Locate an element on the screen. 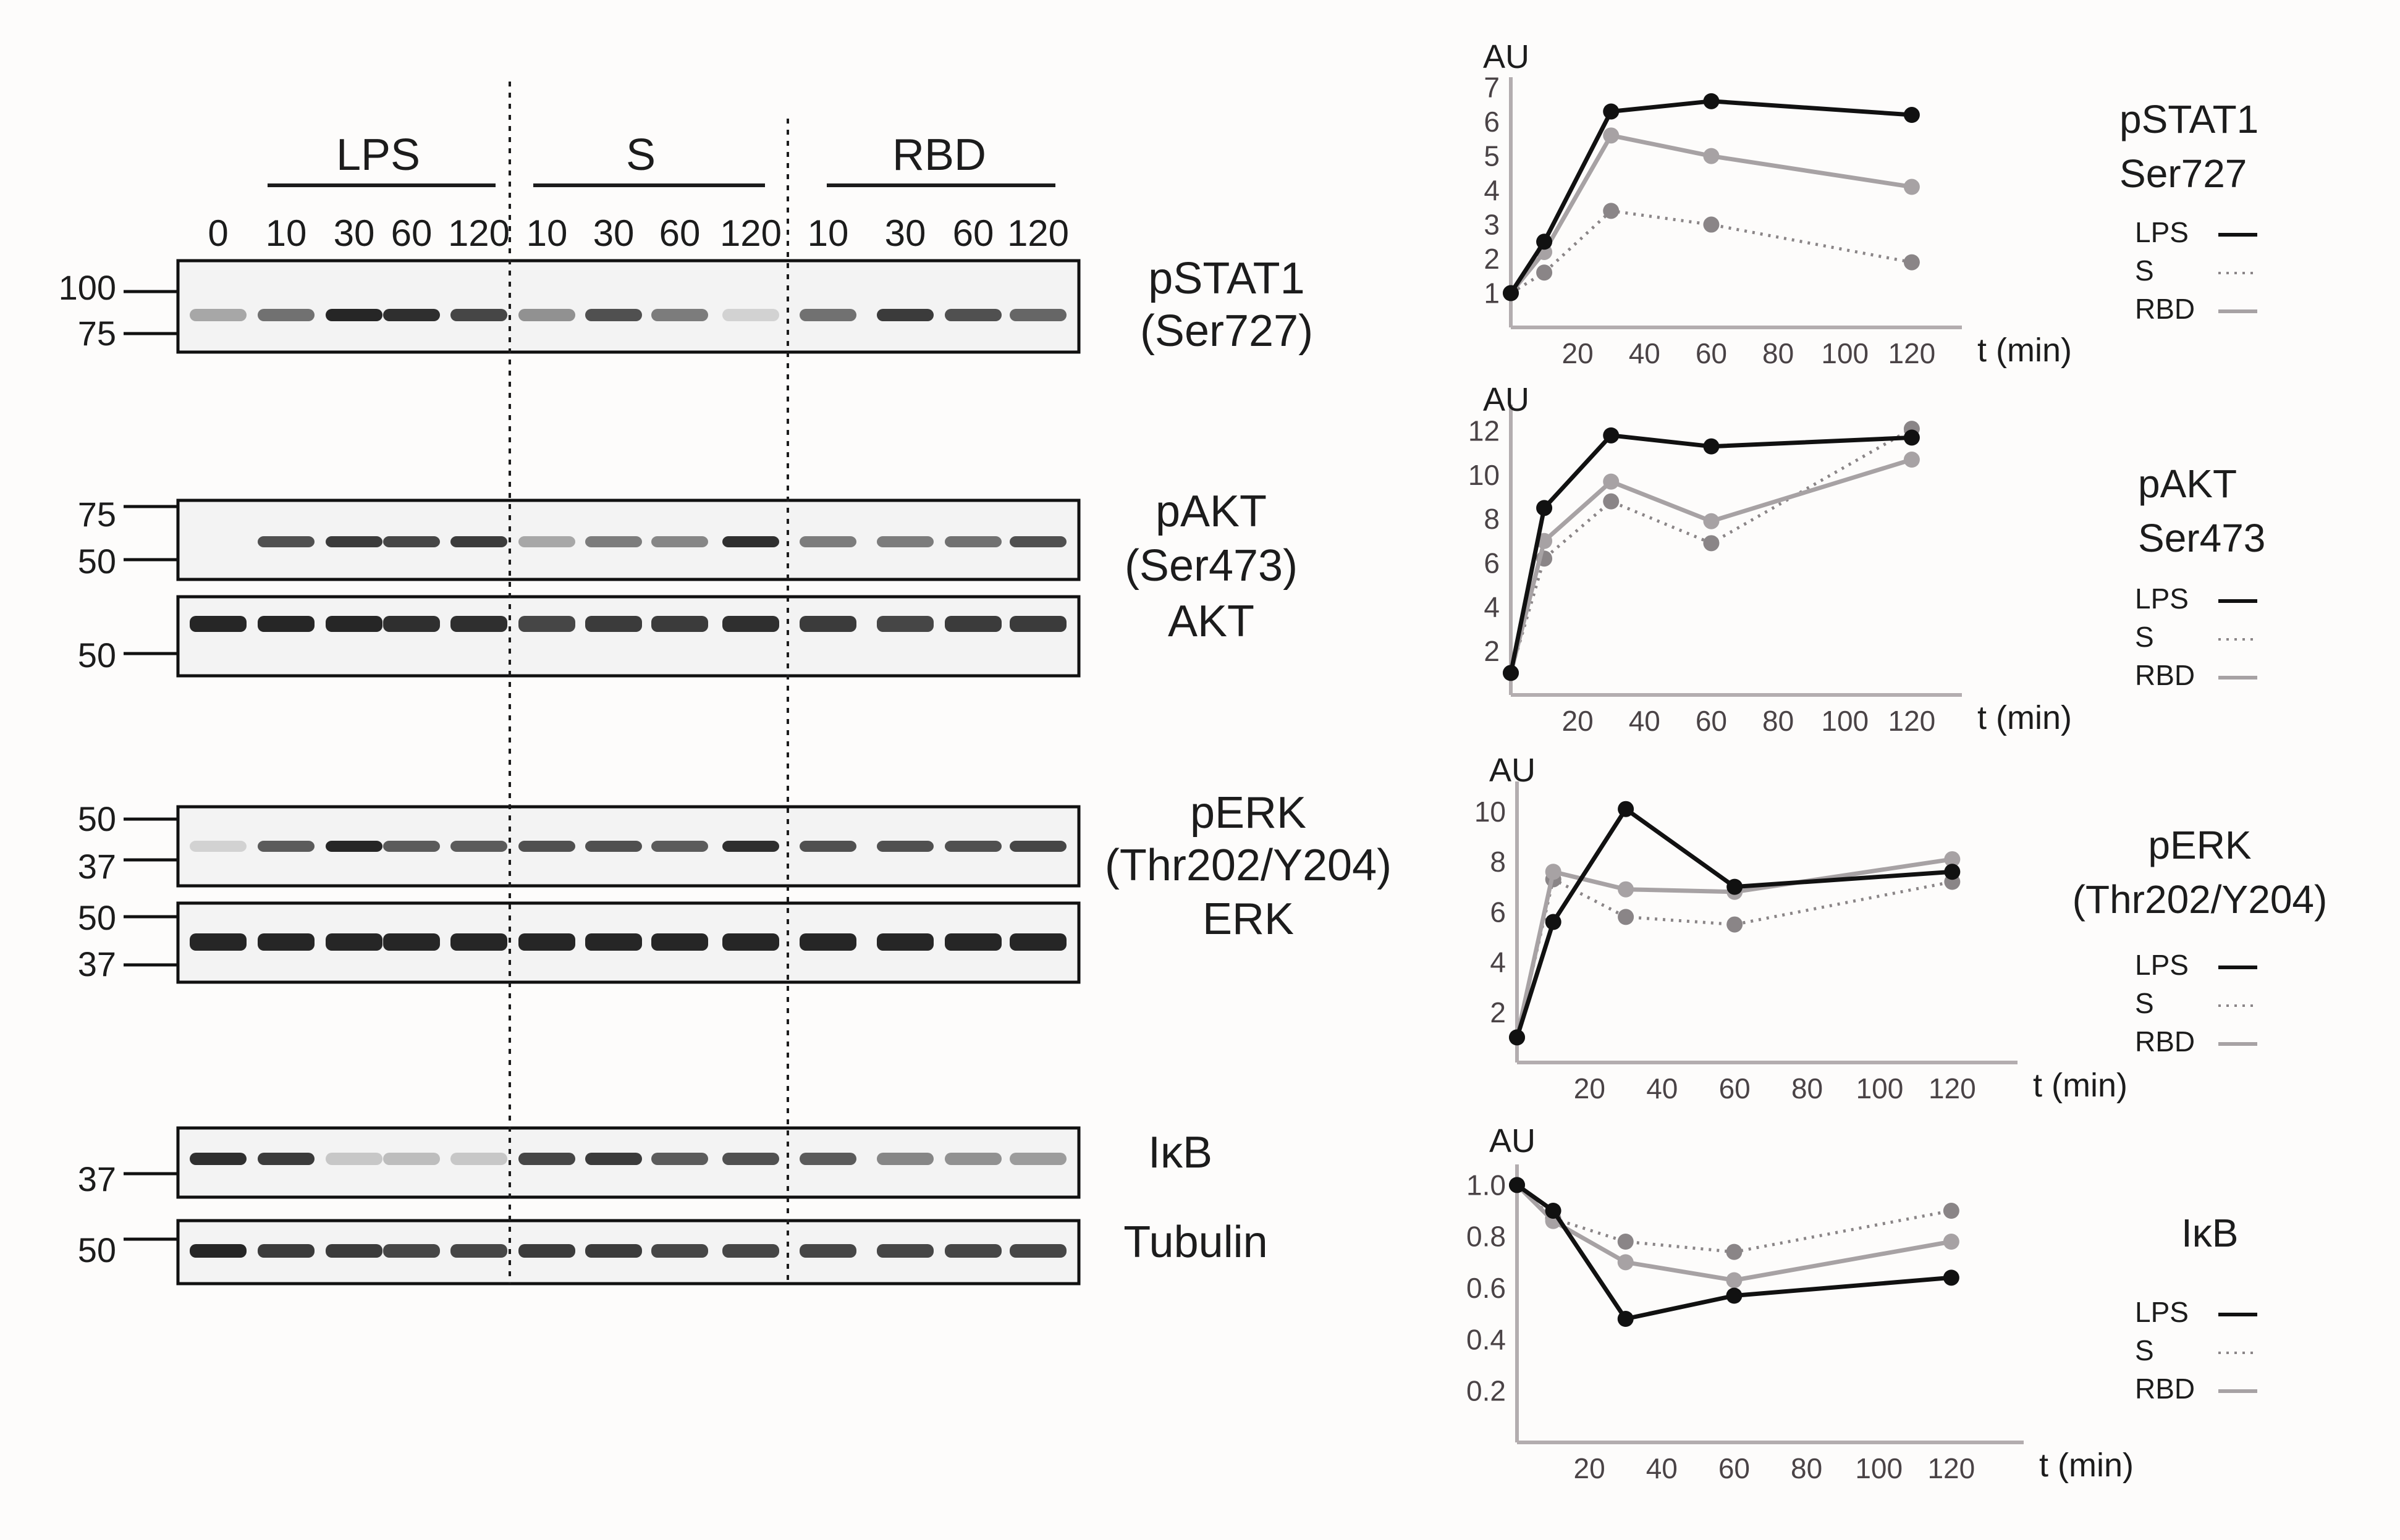 This screenshot has height=1540, width=2400. y-tick-label: 12 is located at coordinates (1484, 431).